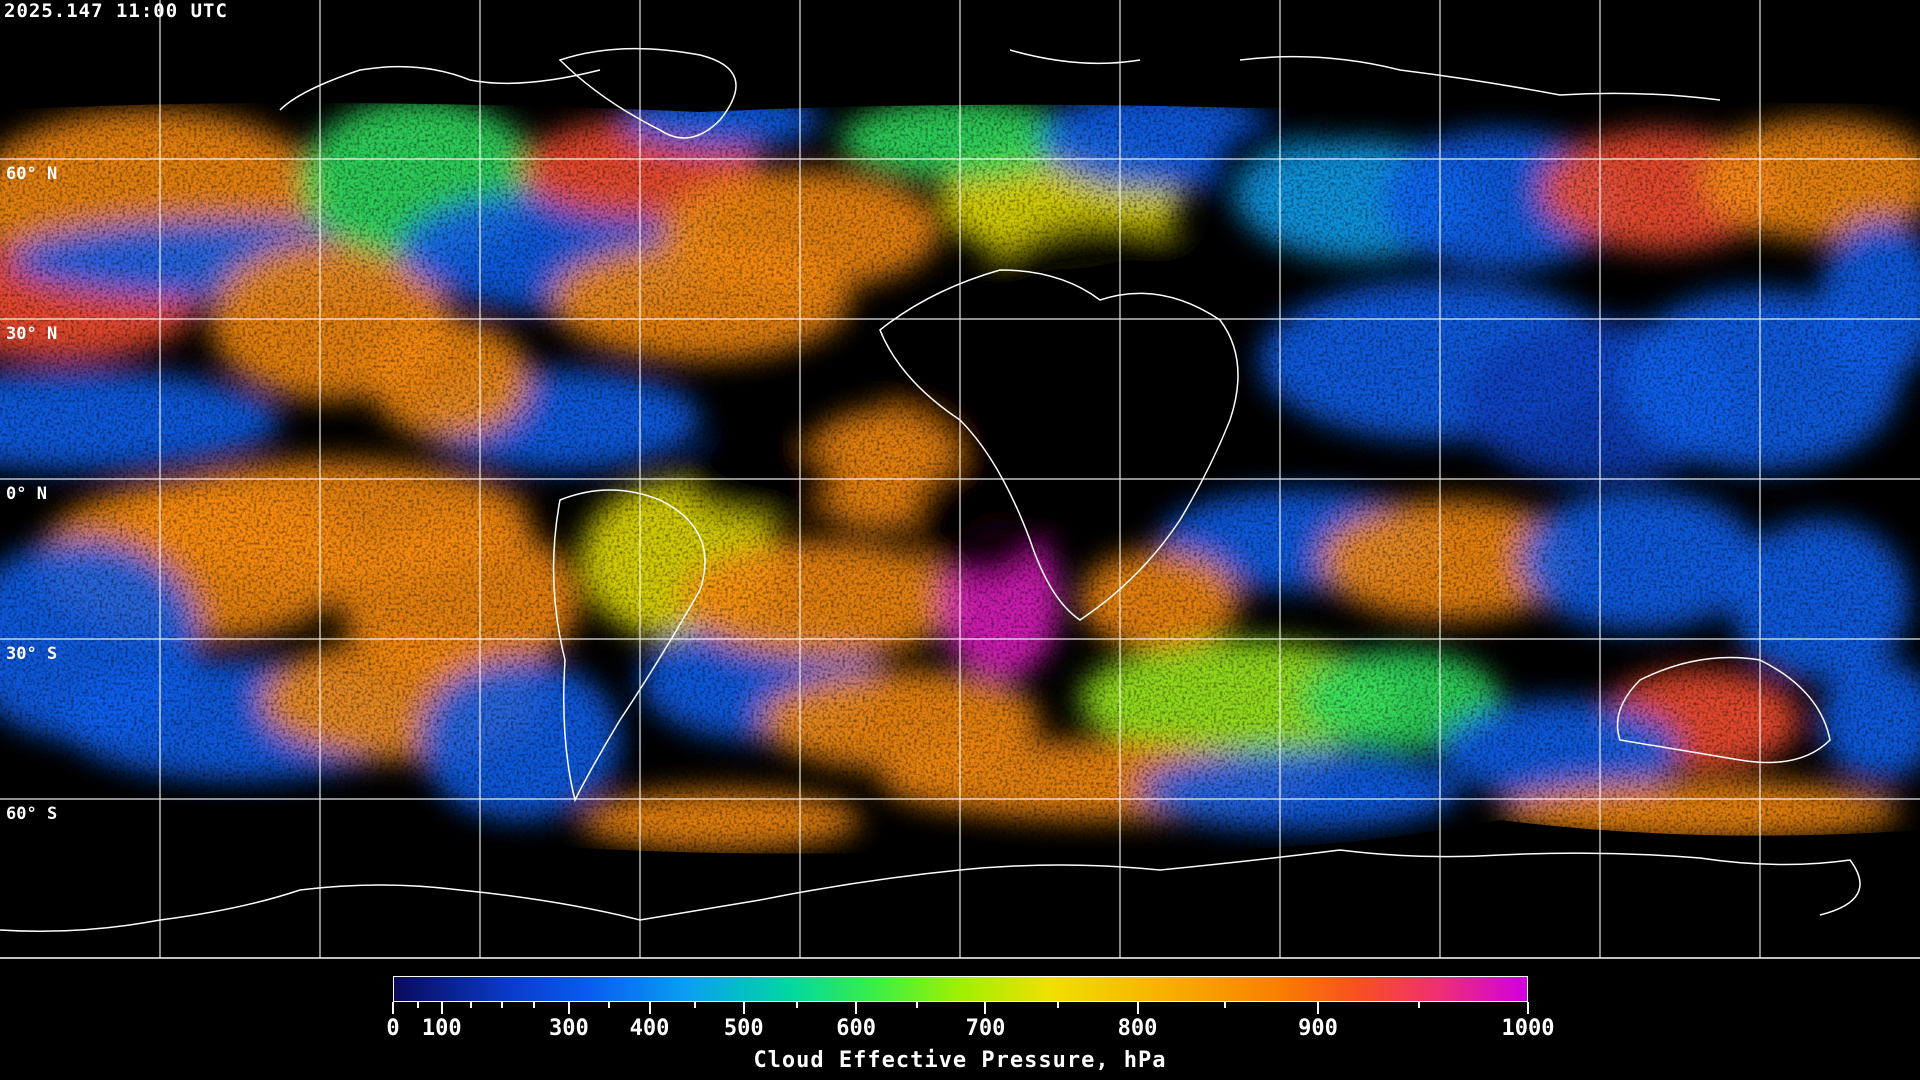  What do you see at coordinates (856, 1028) in the screenshot?
I see `colorbar-tick-label: 600` at bounding box center [856, 1028].